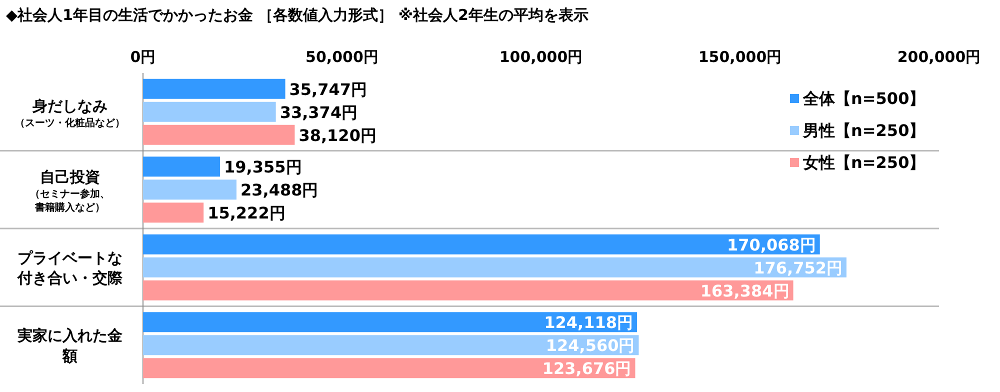 The height and width of the screenshot is (392, 1000). What do you see at coordinates (143, 57) in the screenshot?
I see `x-tick-label: 0円` at bounding box center [143, 57].